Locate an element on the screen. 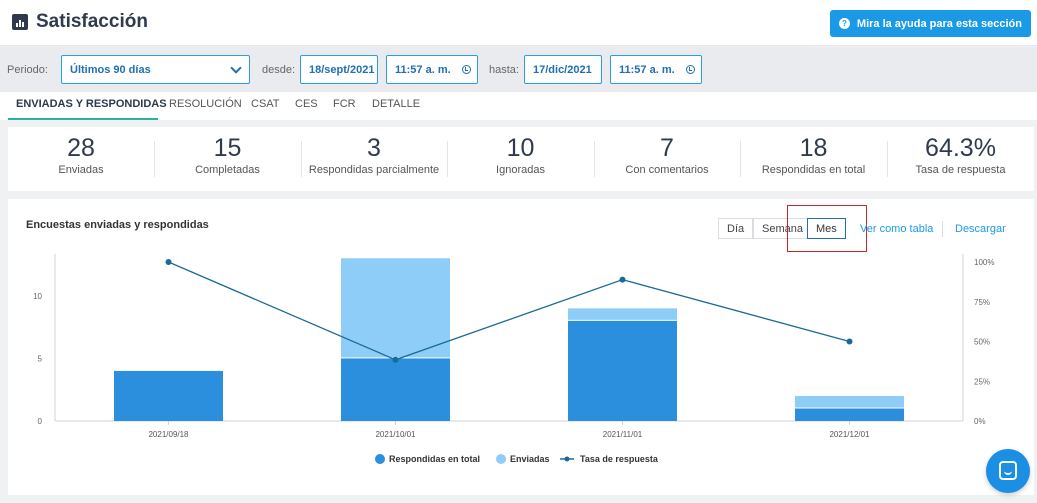 The image size is (1037, 503). stat-value: 18 is located at coordinates (813, 148).